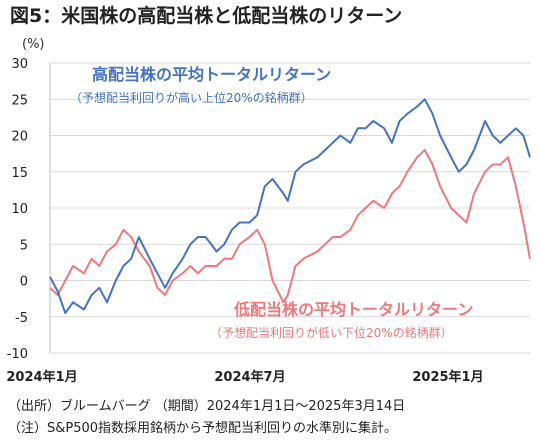 The width and height of the screenshot is (540, 441). What do you see at coordinates (331, 332) in the screenshot?
I see `low-dividend-sublabel: （予想配当利回りが低い下位20%の銘柄群）` at bounding box center [331, 332].